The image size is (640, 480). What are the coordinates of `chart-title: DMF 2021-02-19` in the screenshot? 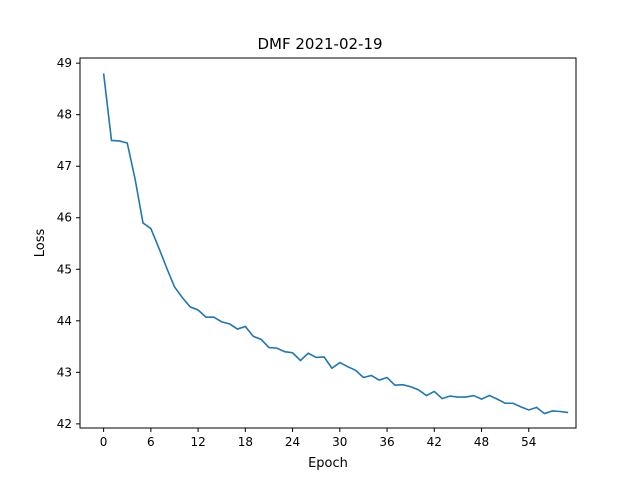 It's located at (319, 44).